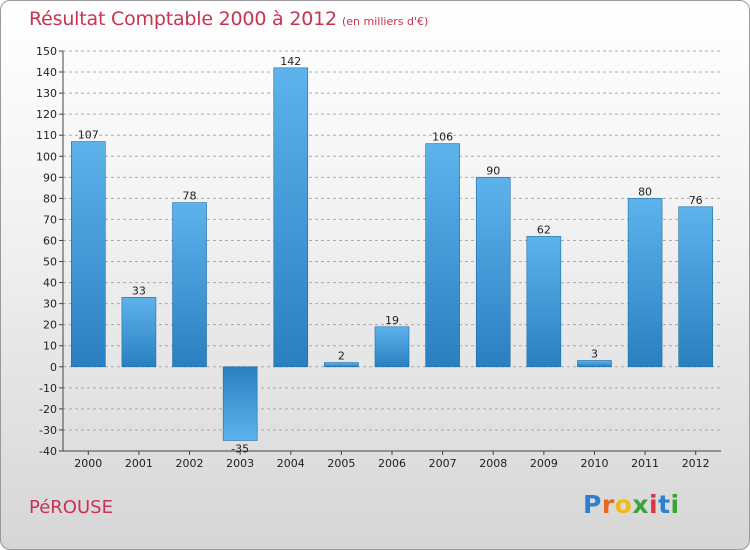 The height and width of the screenshot is (550, 750). I want to click on x-tick-label-2002: 2002, so click(190, 463).